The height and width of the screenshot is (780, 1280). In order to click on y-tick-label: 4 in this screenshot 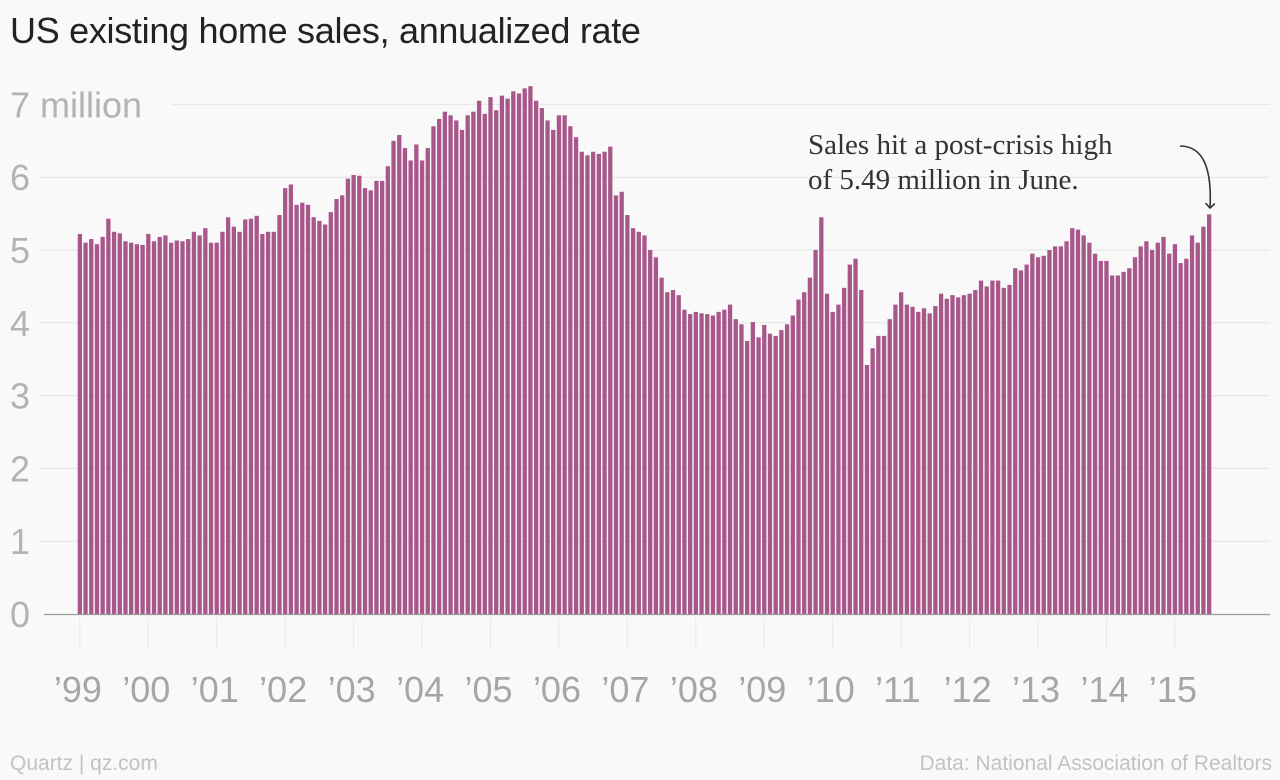, I will do `click(20, 323)`.